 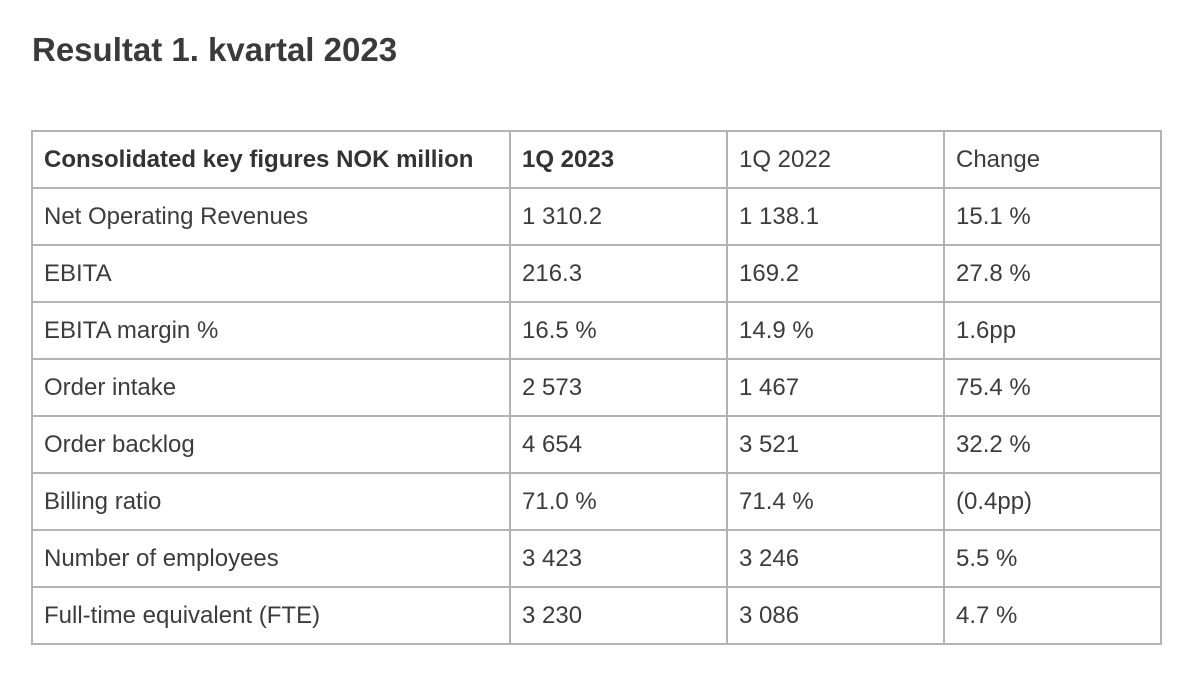 What do you see at coordinates (271, 558) in the screenshot?
I see `row-label: Number of employees` at bounding box center [271, 558].